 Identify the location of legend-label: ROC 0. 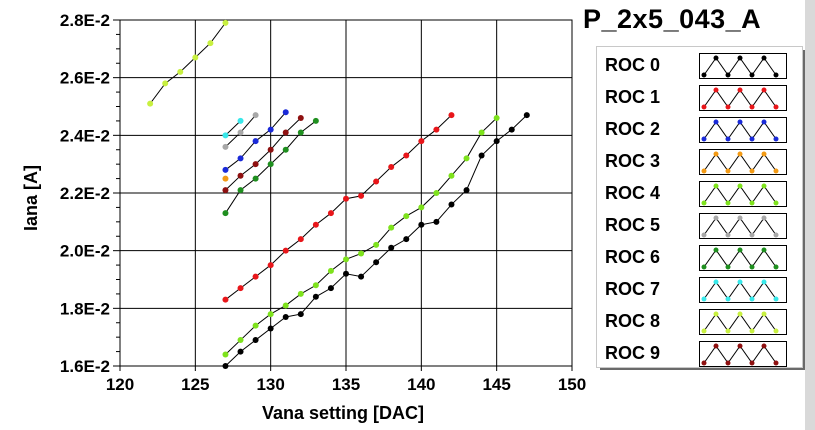
(633, 65).